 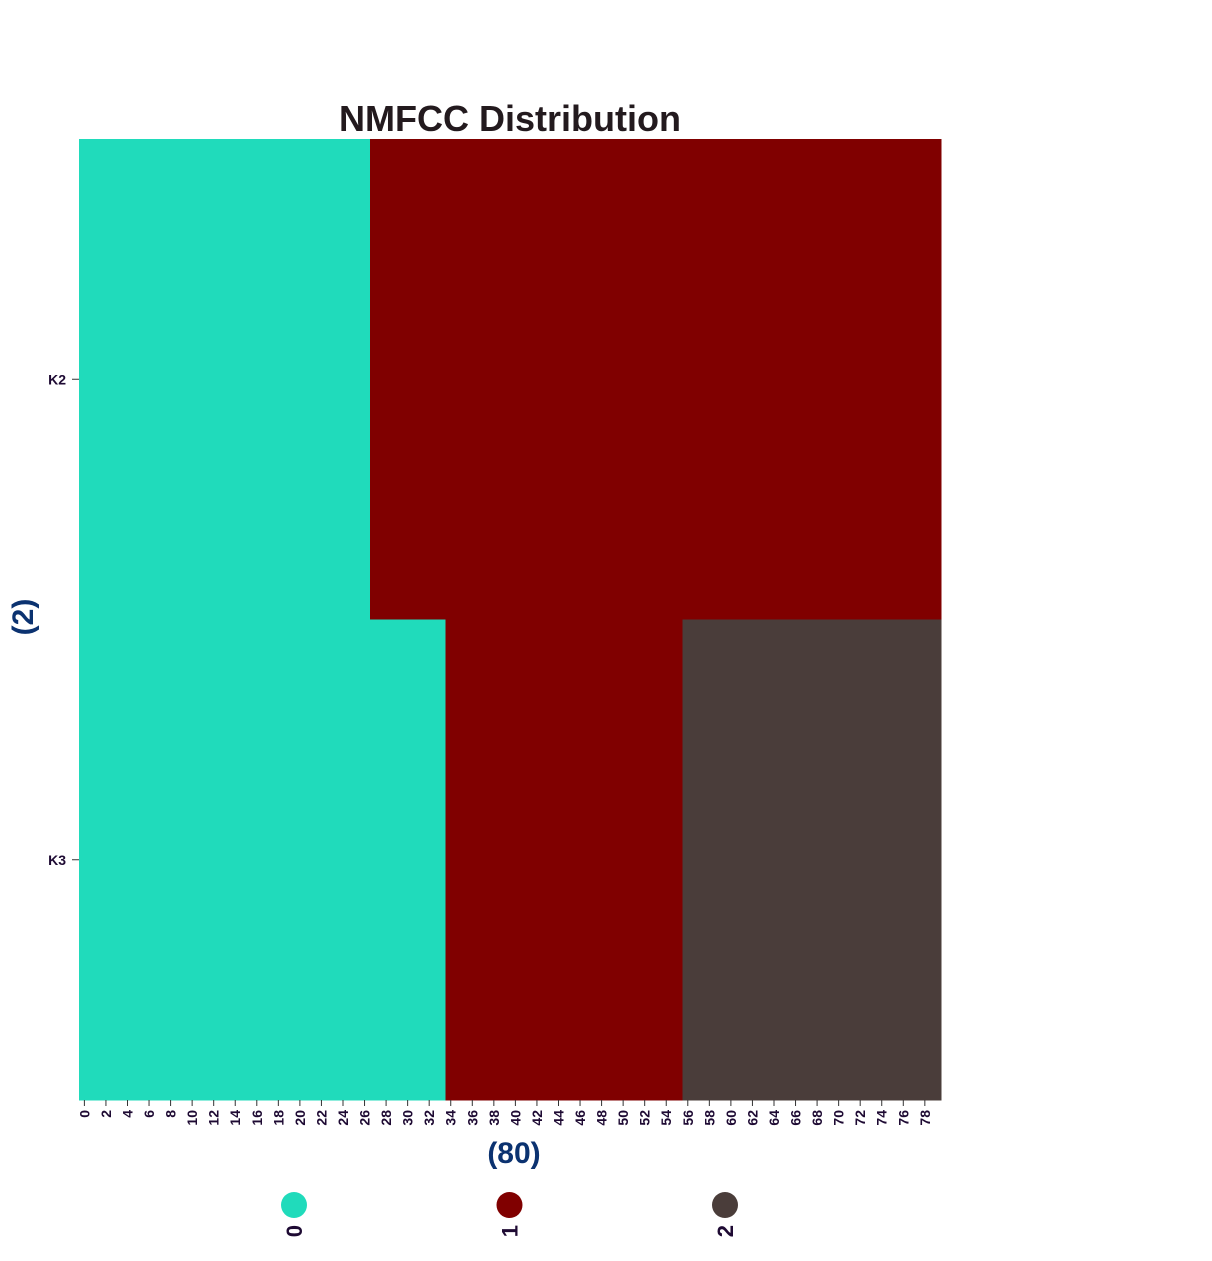 I want to click on x-axis-label: (80), so click(x=513, y=1153).